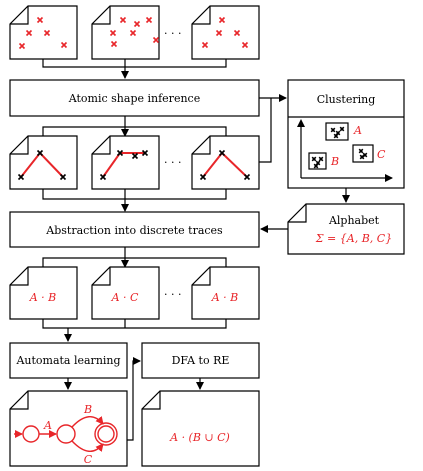 Image resolution: width=423 pixels, height=471 pixels. Describe the element at coordinates (134, 69) in the screenshot. I see `connector-inputs-to-inference` at that location.